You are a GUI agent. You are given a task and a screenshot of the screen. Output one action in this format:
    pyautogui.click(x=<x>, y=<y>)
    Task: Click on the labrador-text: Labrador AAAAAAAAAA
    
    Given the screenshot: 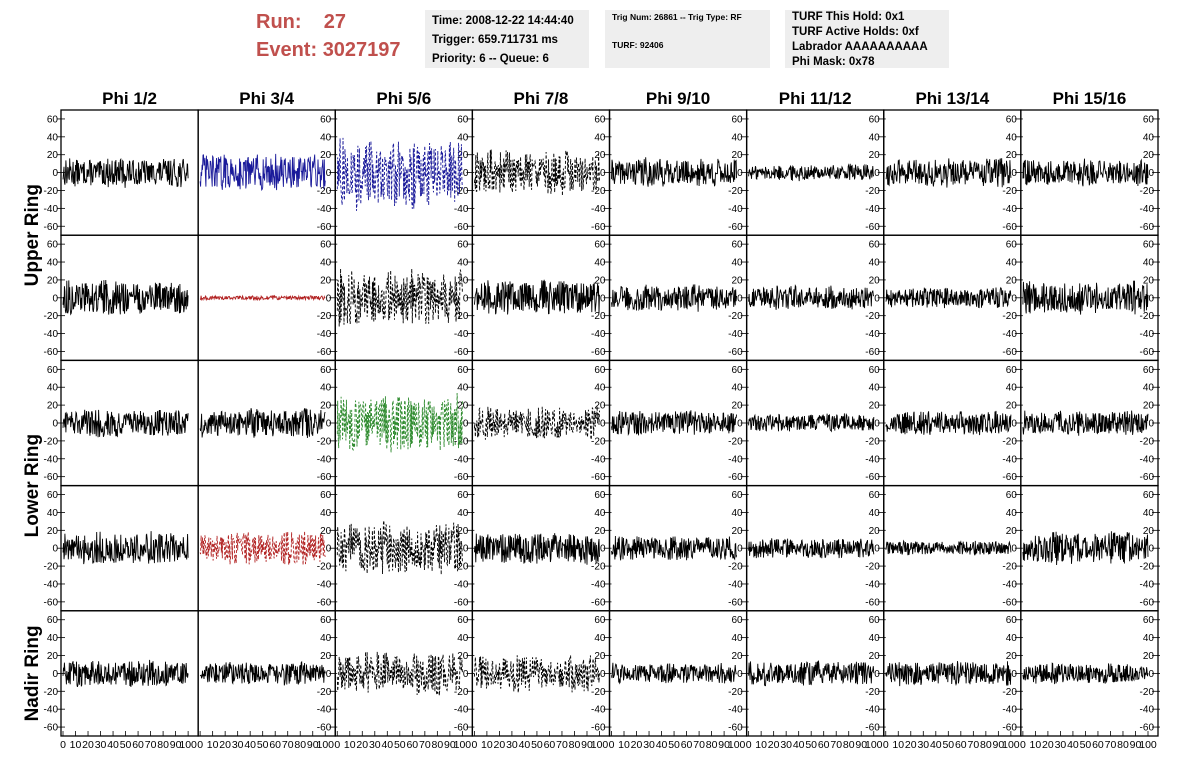 What is the action you would take?
    pyautogui.click(x=860, y=47)
    